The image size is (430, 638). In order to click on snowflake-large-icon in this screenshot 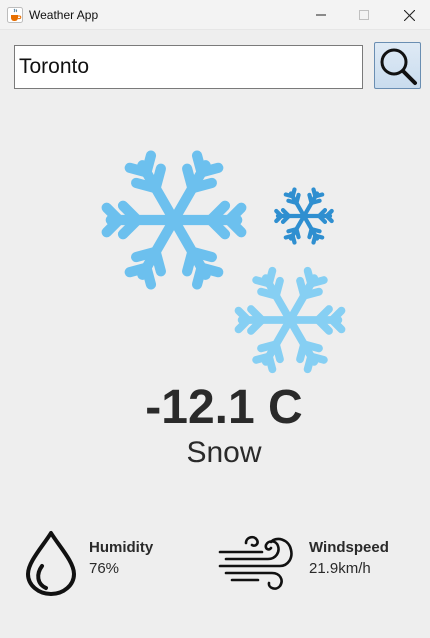, I will do `click(174, 220)`.